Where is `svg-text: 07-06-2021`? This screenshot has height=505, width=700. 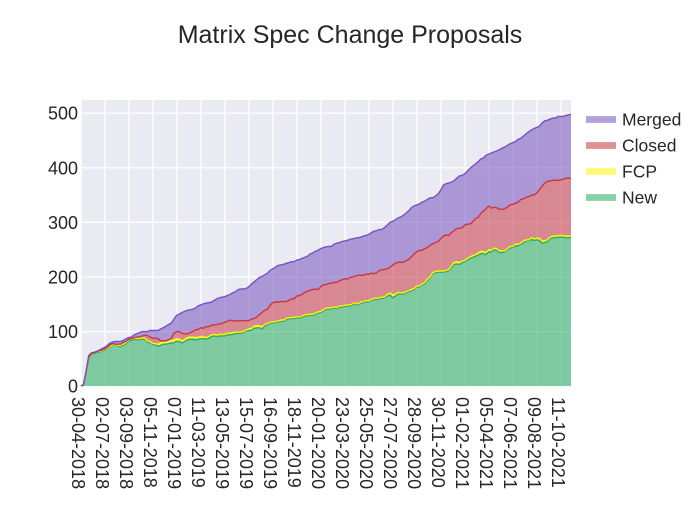
svg-text: 07-06-2021 is located at coordinates (510, 443).